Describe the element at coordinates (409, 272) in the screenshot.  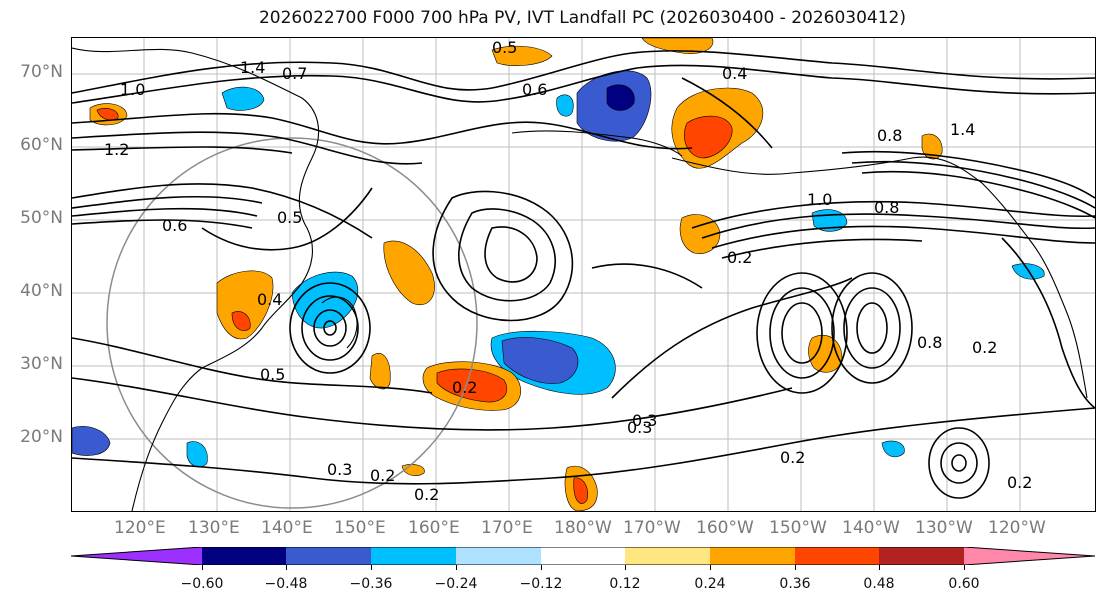
I see `shade-orange-kuril` at that location.